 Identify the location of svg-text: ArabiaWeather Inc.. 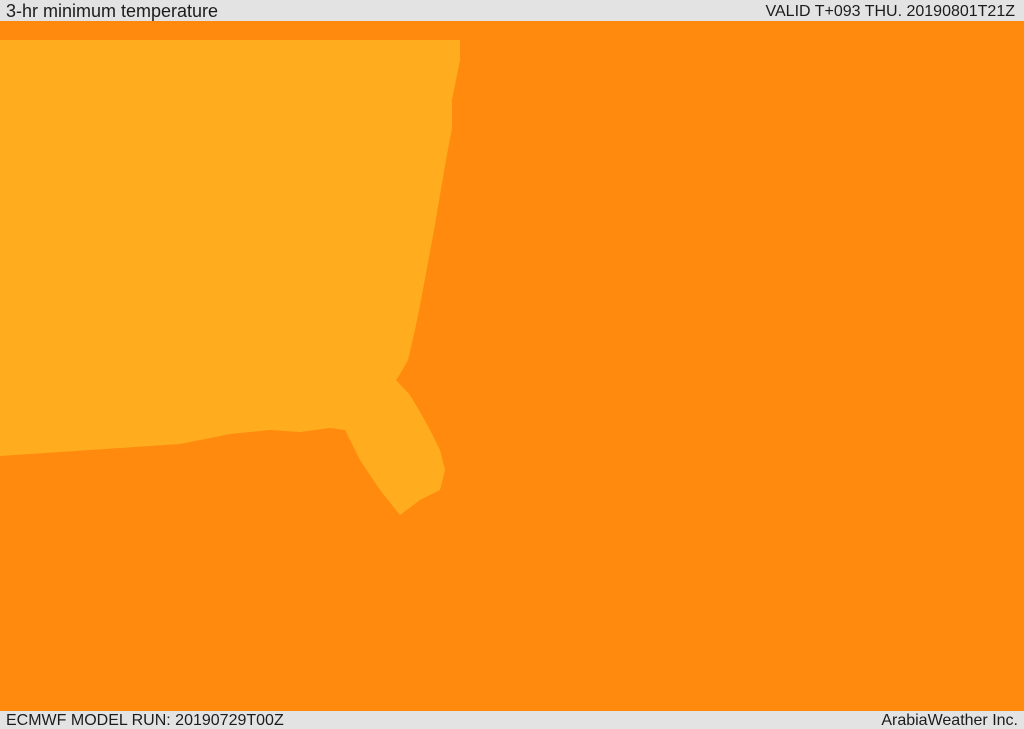
(949, 720).